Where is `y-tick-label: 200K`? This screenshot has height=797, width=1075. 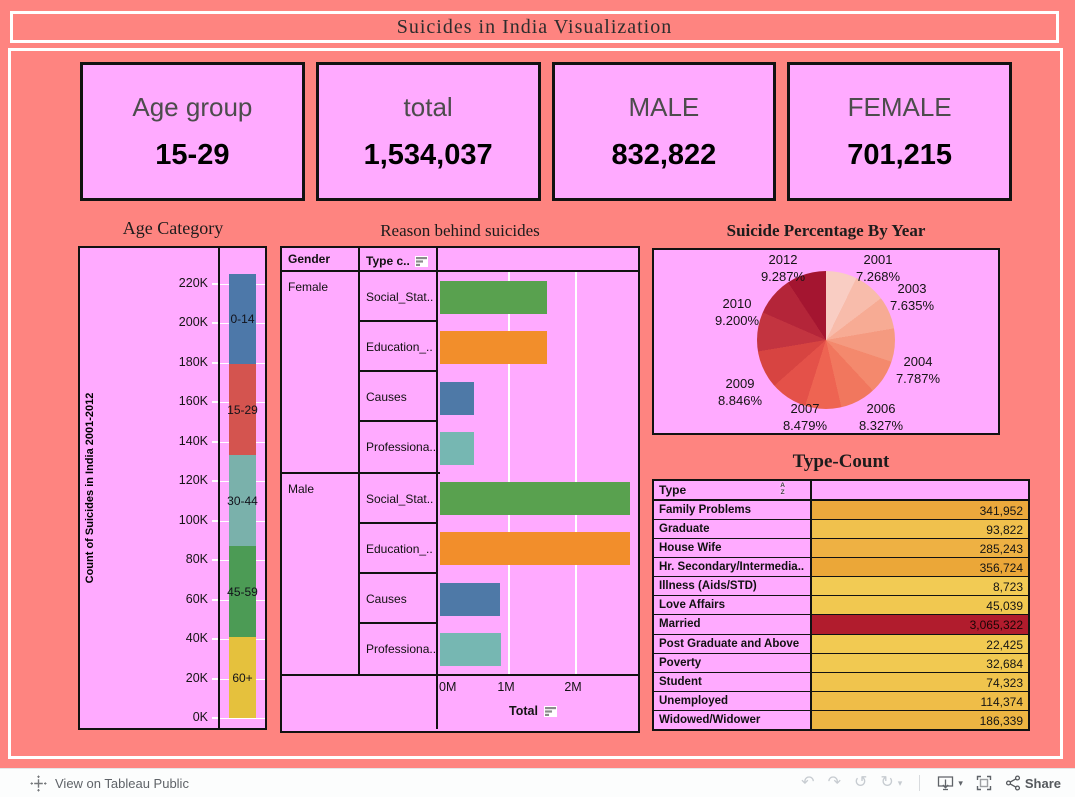 y-tick-label: 200K is located at coordinates (193, 322).